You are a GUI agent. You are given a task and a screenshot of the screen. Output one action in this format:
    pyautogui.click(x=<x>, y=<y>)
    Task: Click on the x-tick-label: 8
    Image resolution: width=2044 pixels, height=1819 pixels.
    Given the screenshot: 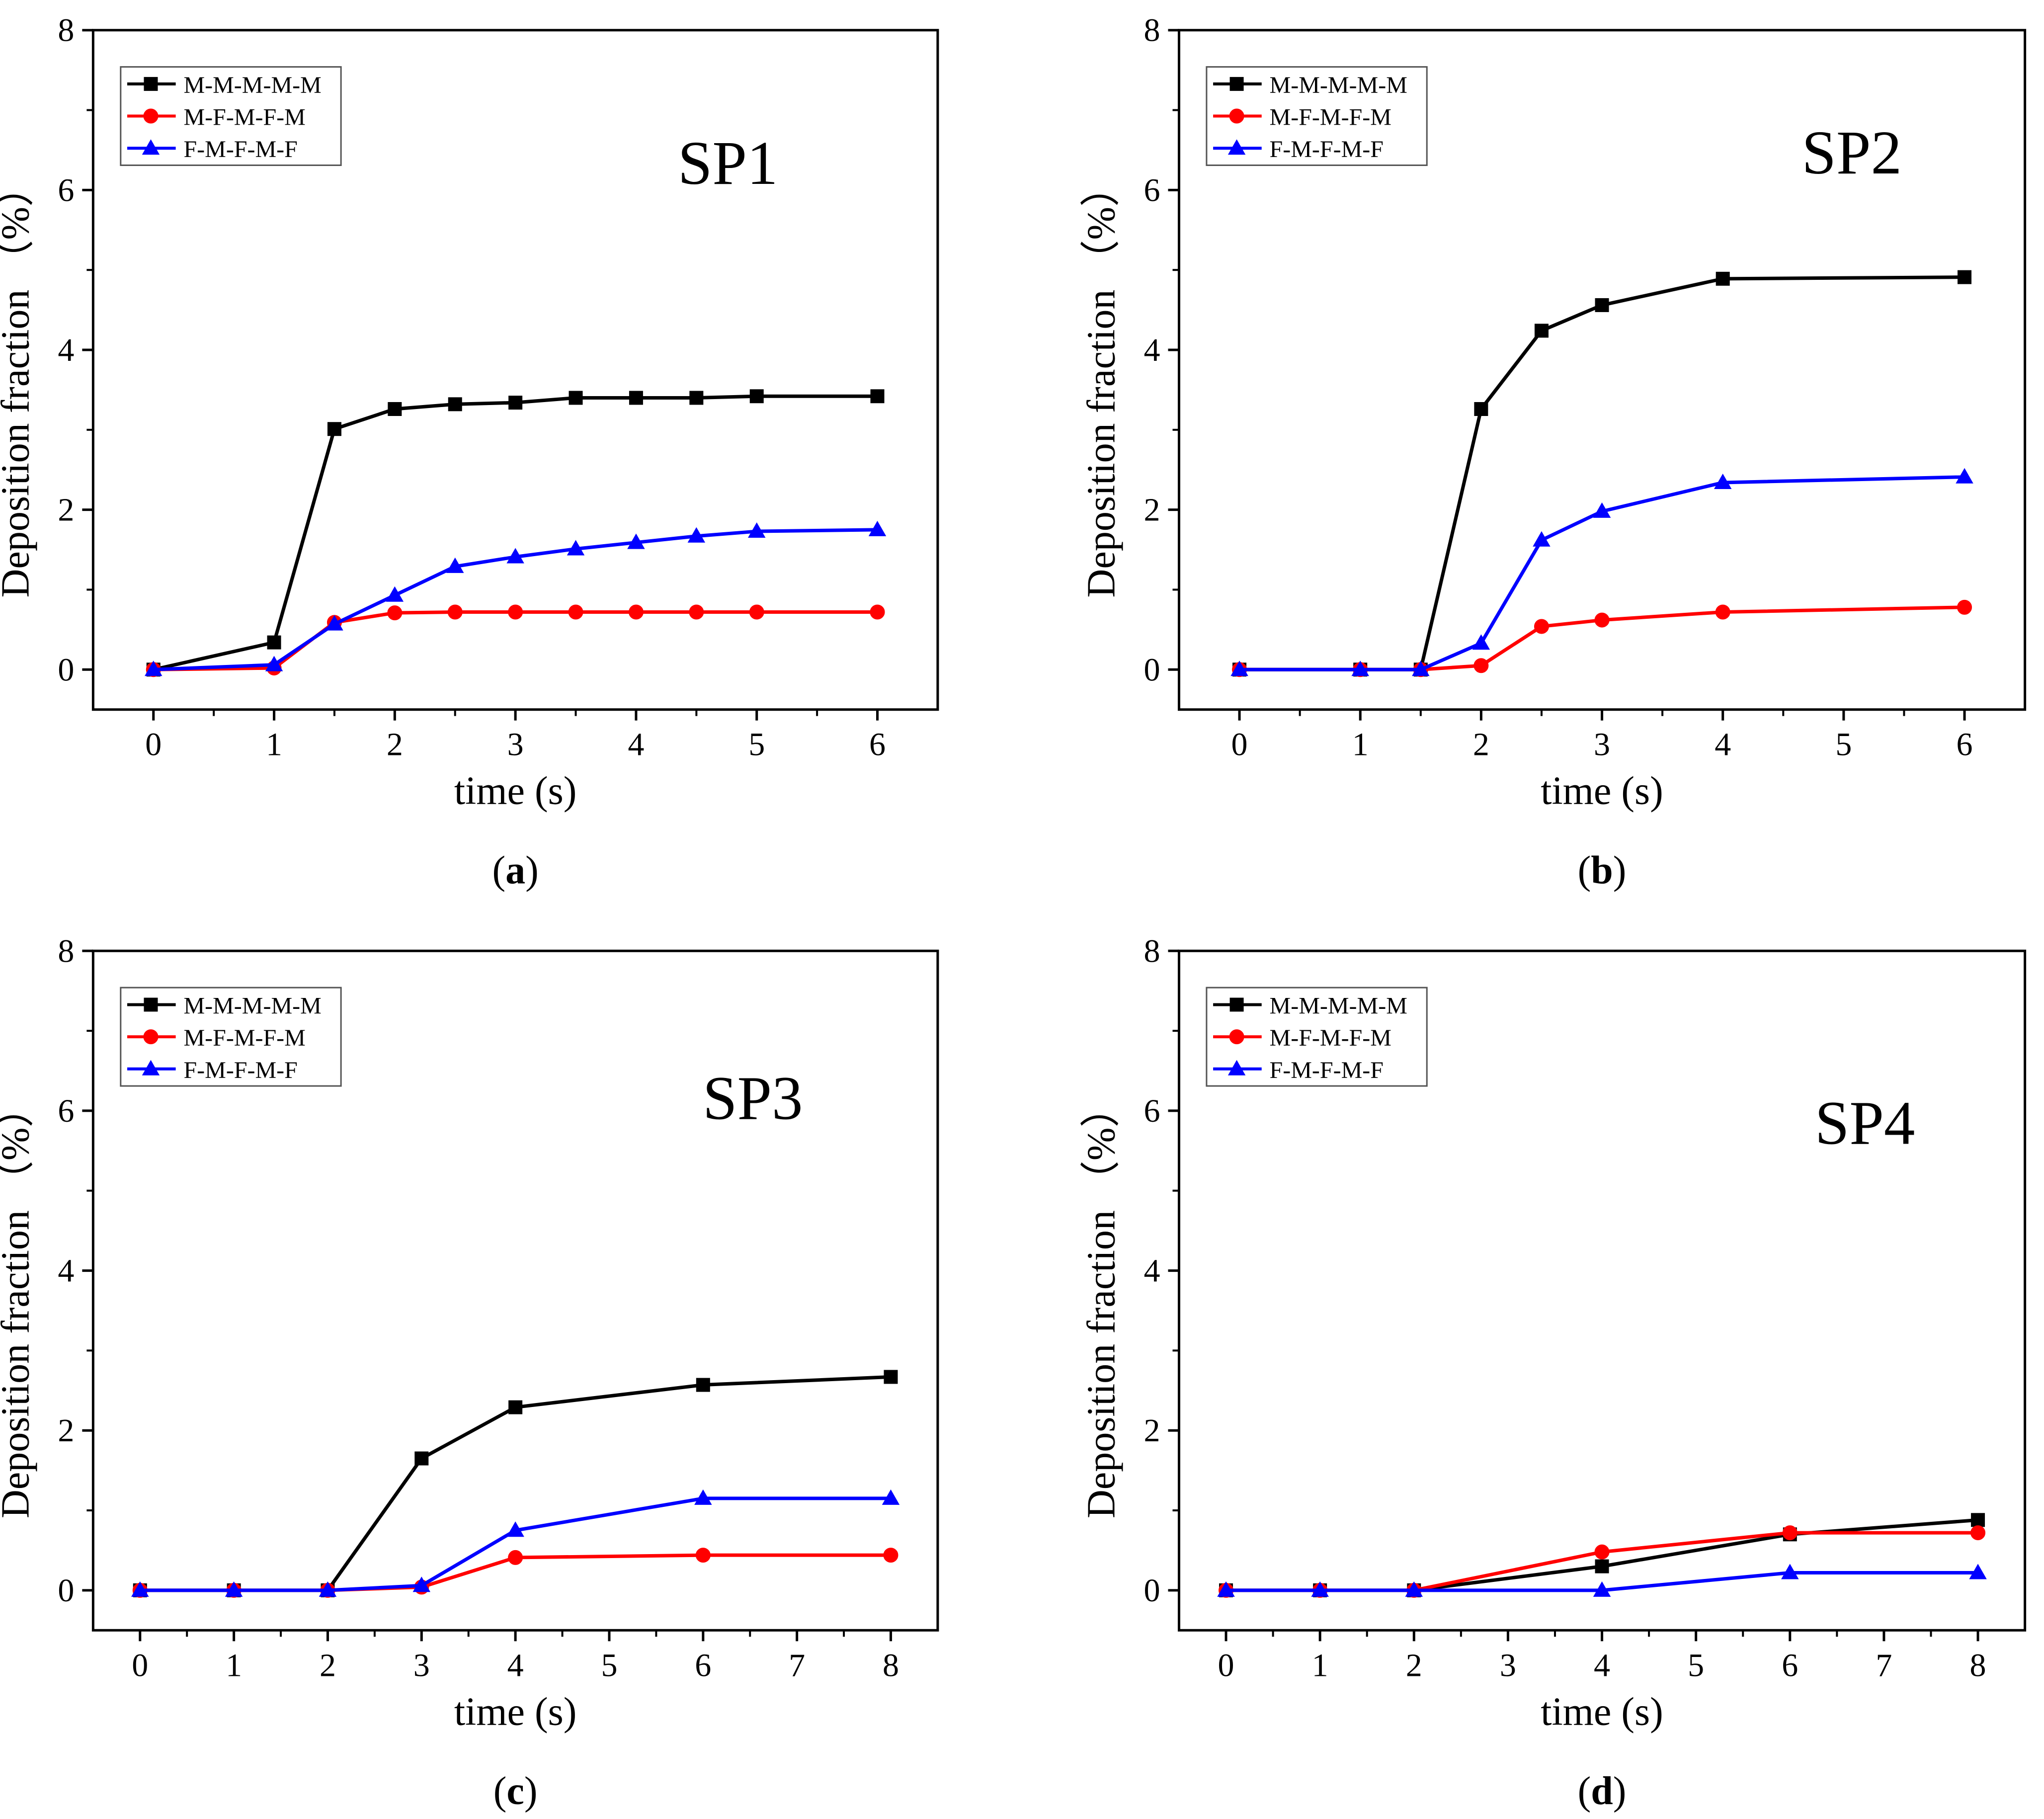 What is the action you would take?
    pyautogui.click(x=891, y=1665)
    